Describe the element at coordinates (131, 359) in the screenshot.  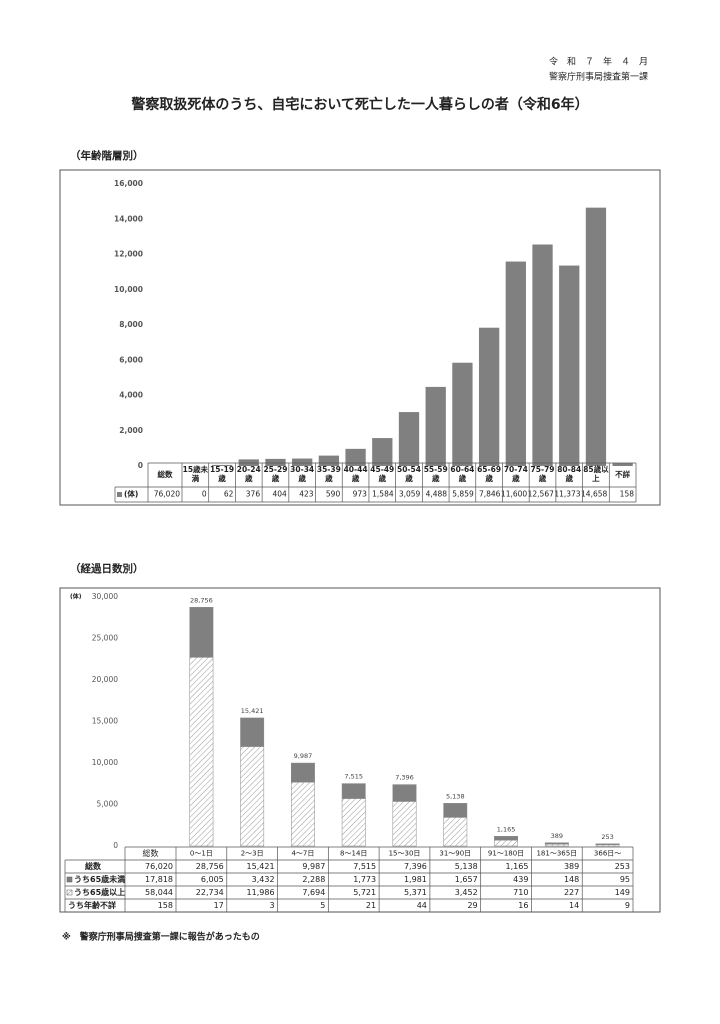
I see `y-tick-label: 6,000` at that location.